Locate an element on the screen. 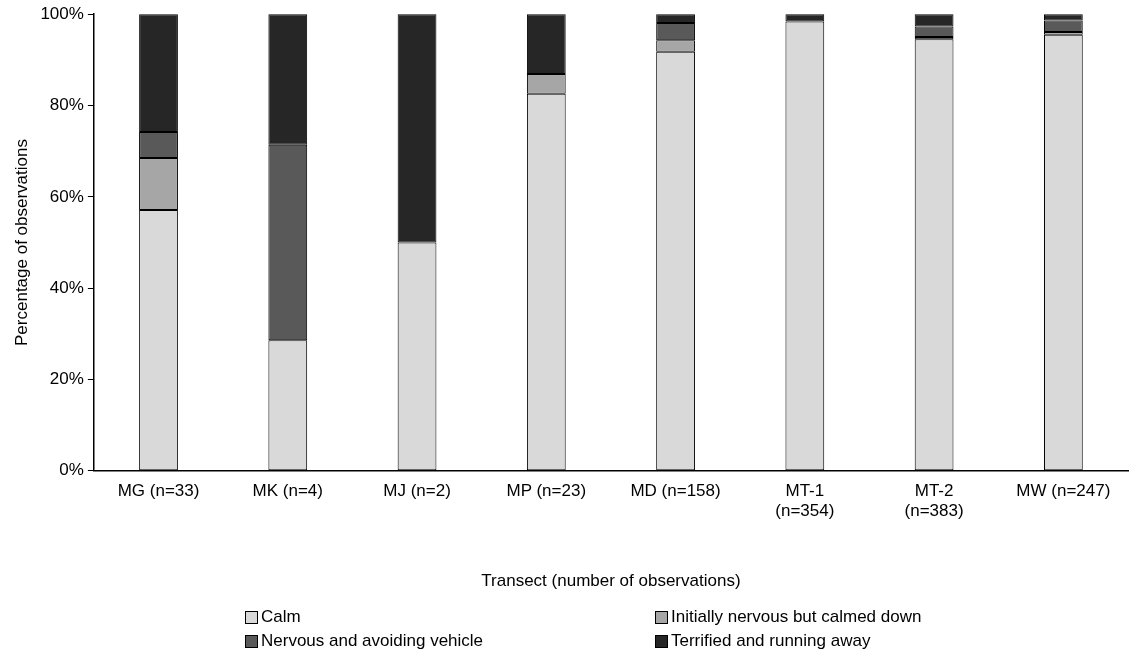 The width and height of the screenshot is (1148, 659). y-tick-label: 60% is located at coordinates (66, 196).